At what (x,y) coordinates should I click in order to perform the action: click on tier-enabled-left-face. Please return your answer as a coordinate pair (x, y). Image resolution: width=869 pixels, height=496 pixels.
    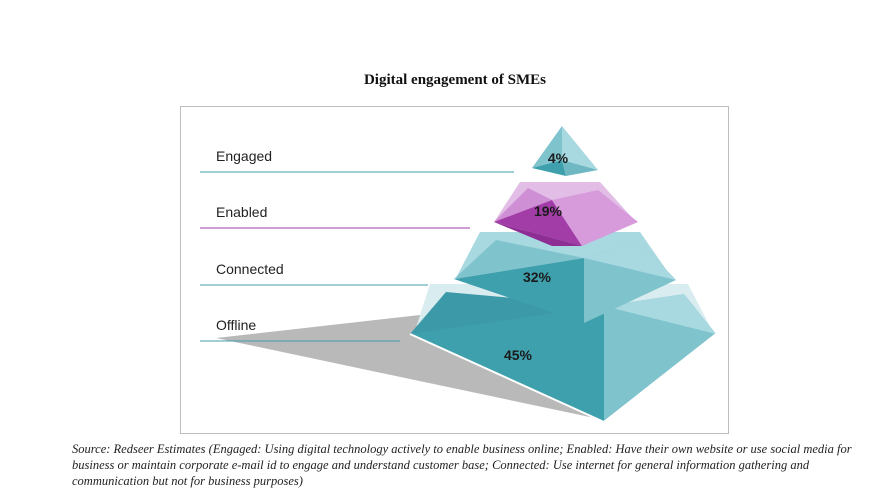
    Looking at the image, I should click on (523, 205).